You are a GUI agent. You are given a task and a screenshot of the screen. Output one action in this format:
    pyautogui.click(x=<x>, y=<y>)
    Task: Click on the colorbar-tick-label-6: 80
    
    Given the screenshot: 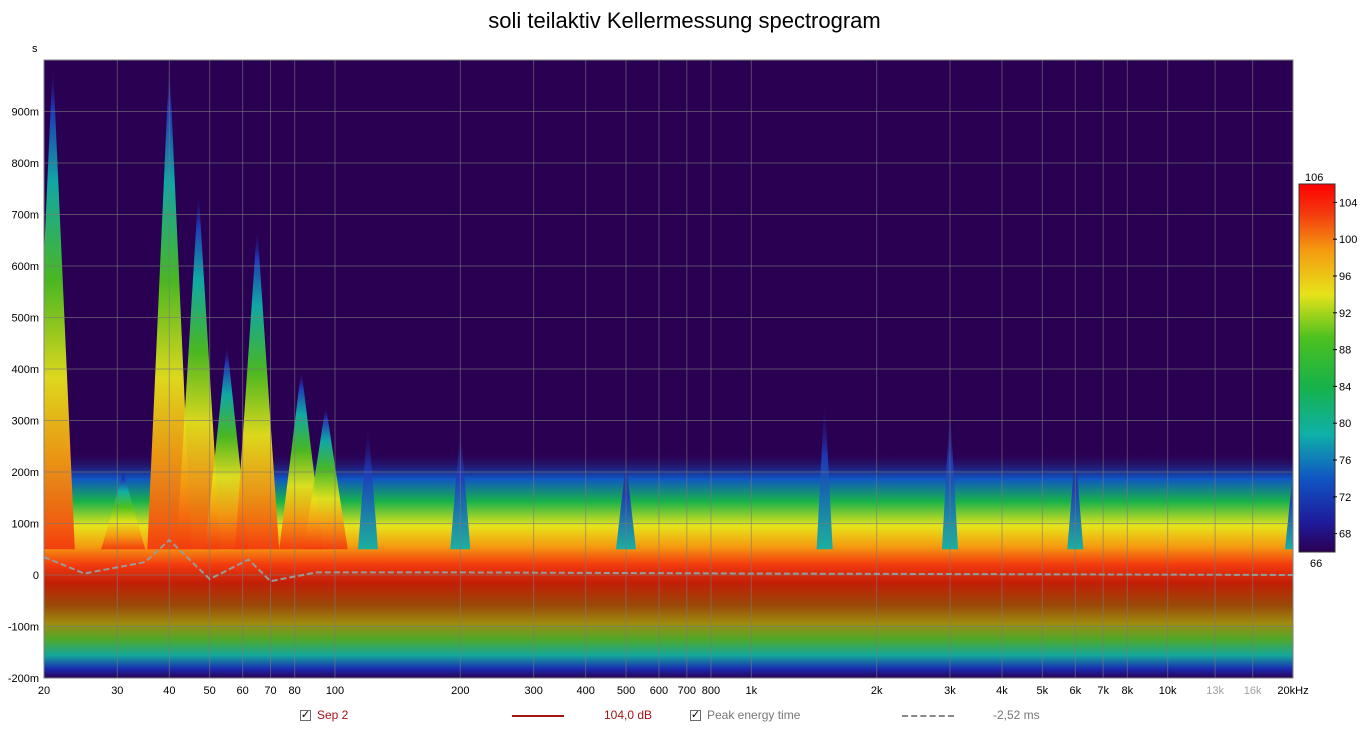 What is the action you would take?
    pyautogui.click(x=1345, y=424)
    